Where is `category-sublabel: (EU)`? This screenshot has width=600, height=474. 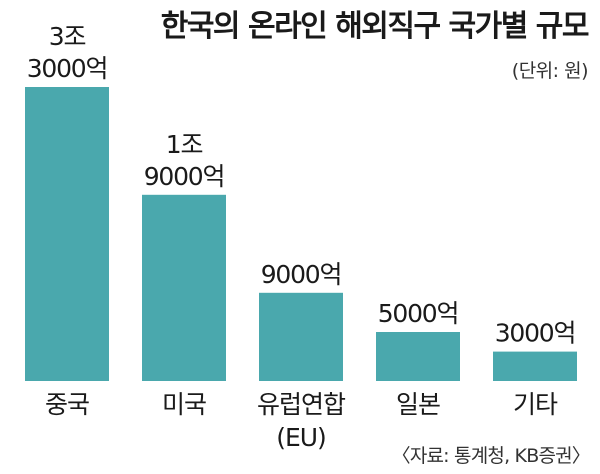
category-sublabel: (EU) is located at coordinates (301, 437).